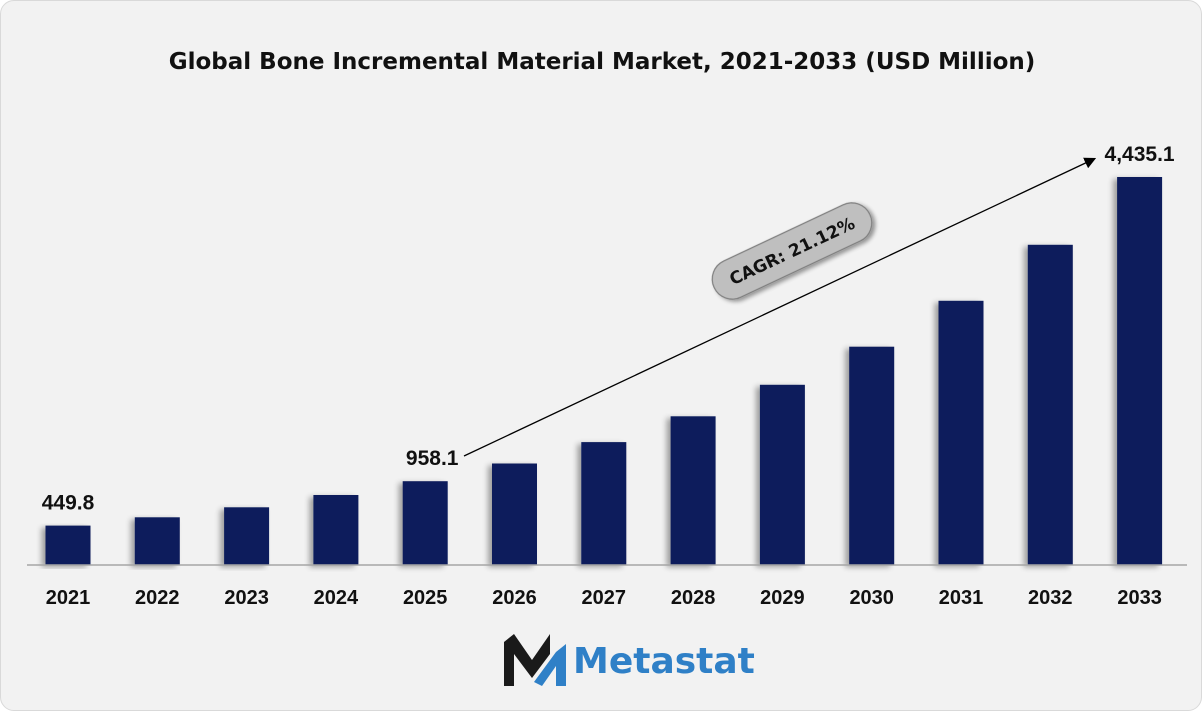  Describe the element at coordinates (432, 458) in the screenshot. I see `data-label-2025: 958.1` at that location.